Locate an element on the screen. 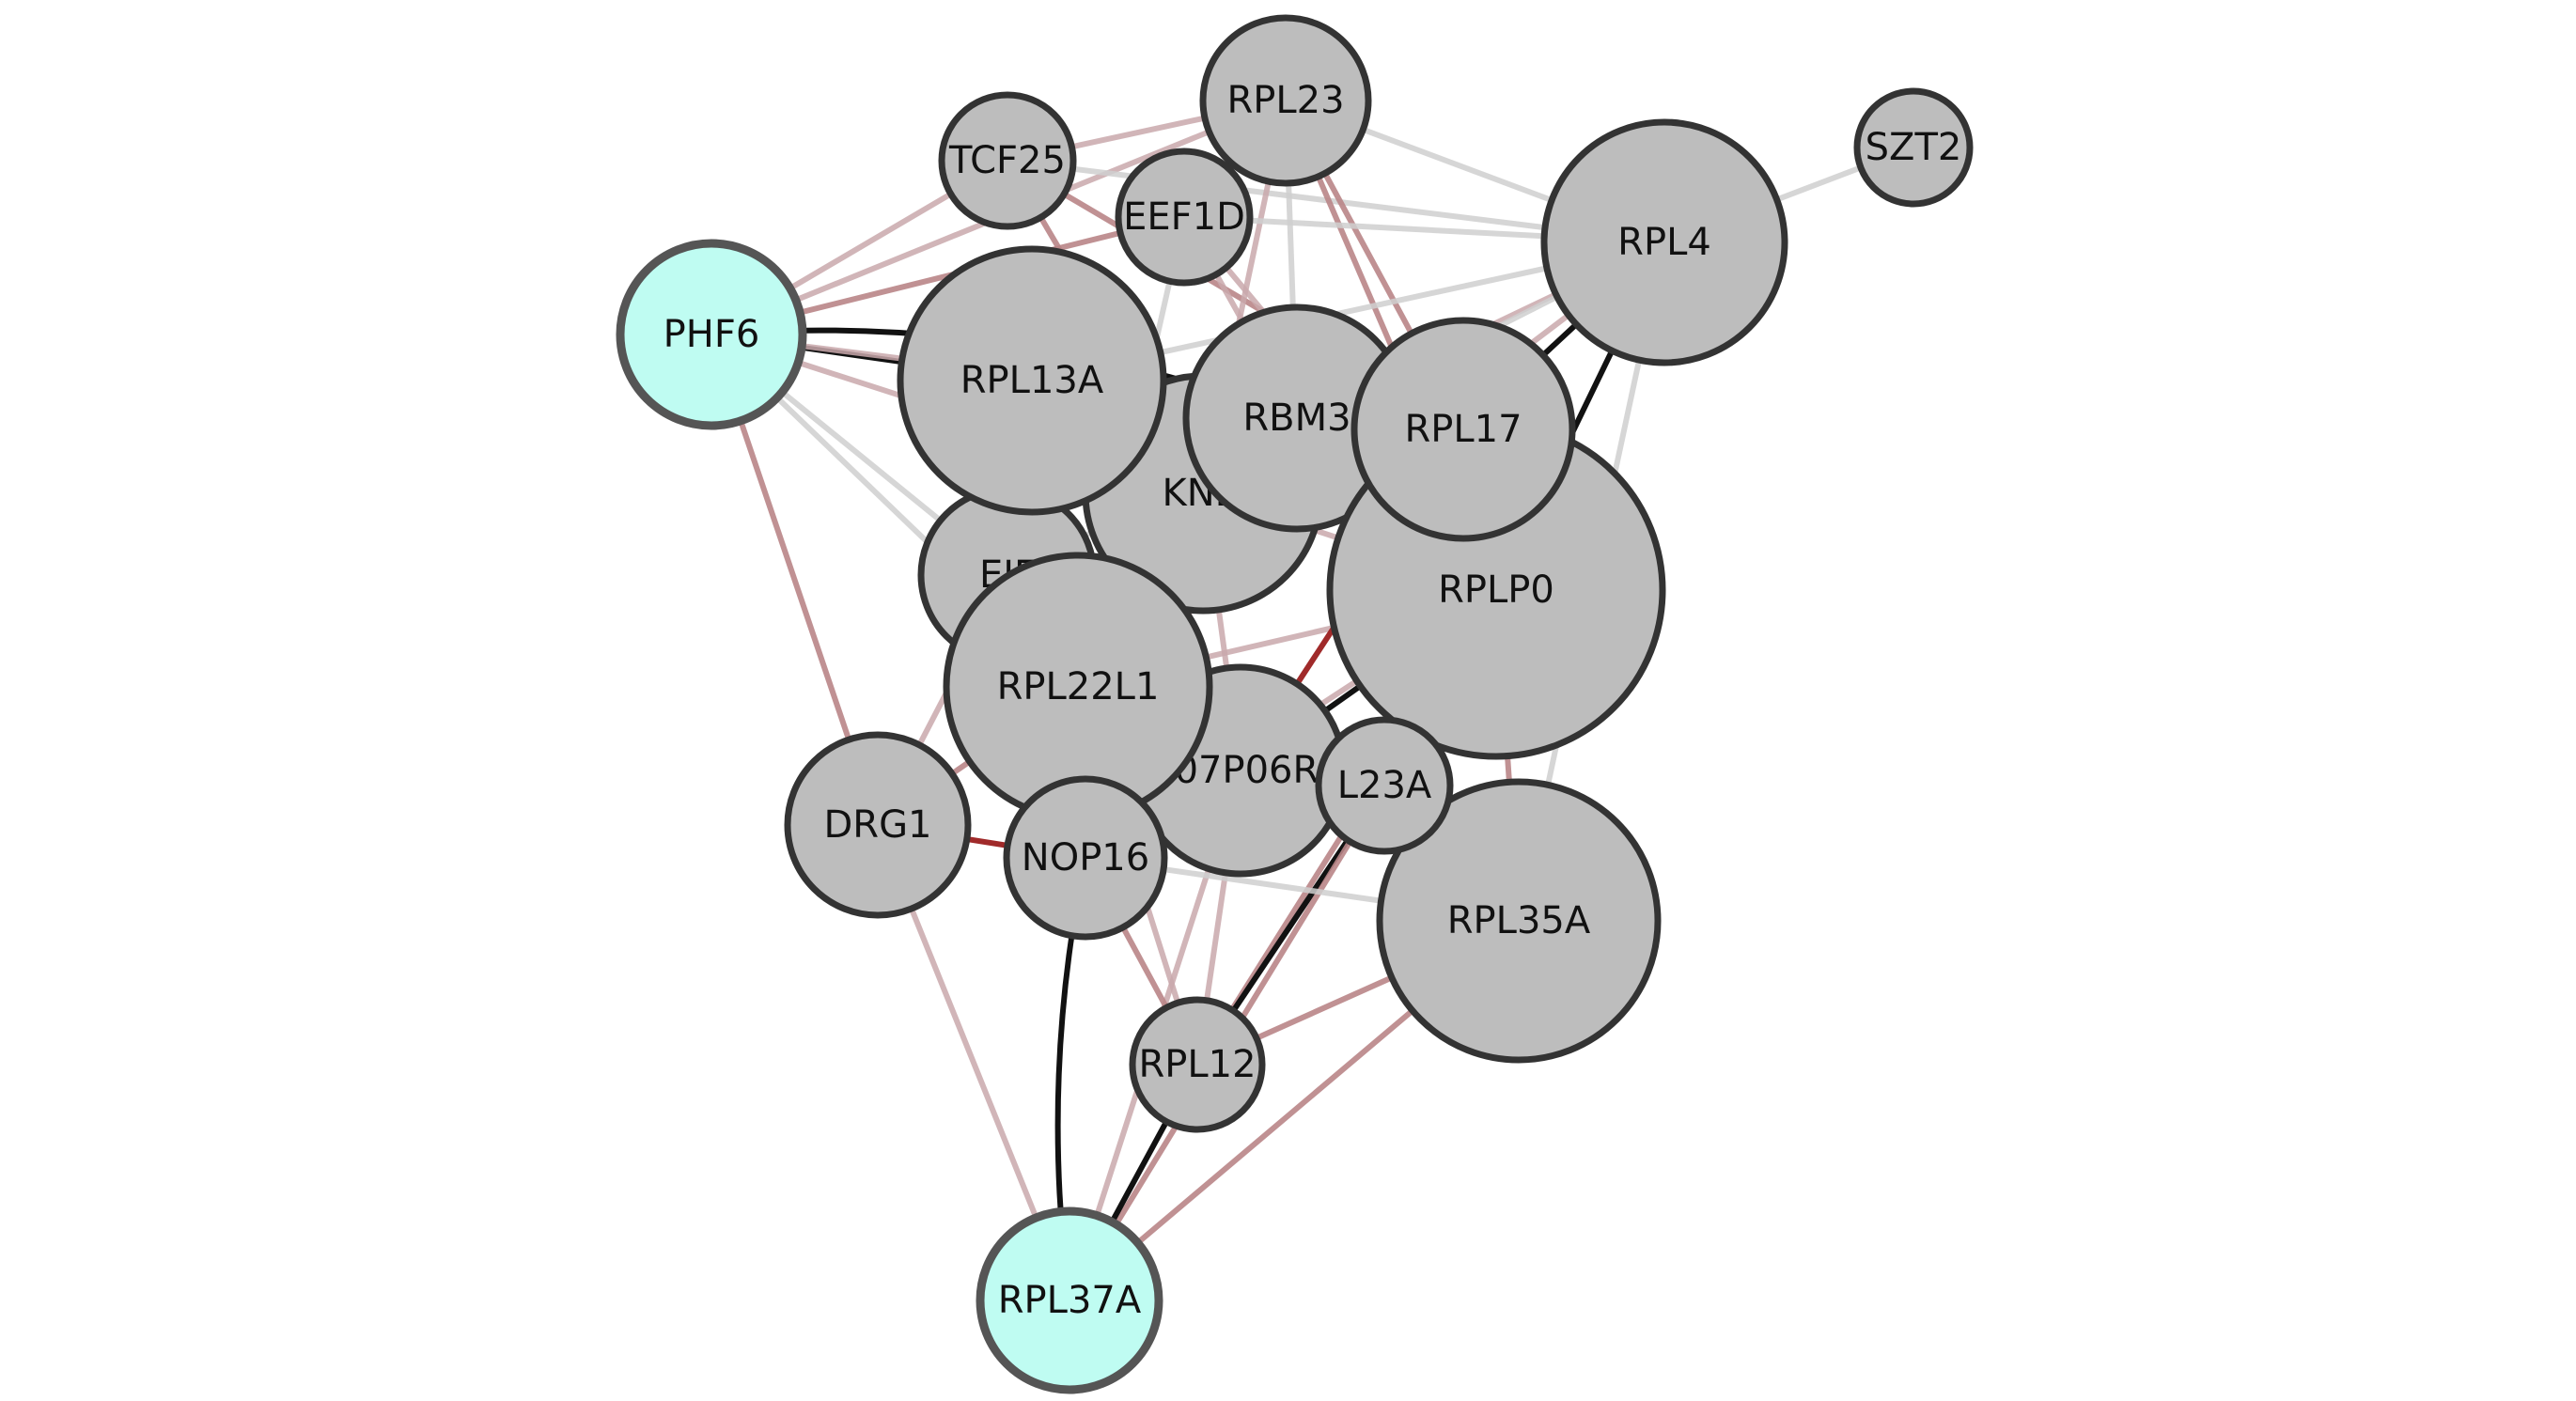  node-circle-szt2 is located at coordinates (1913, 147).